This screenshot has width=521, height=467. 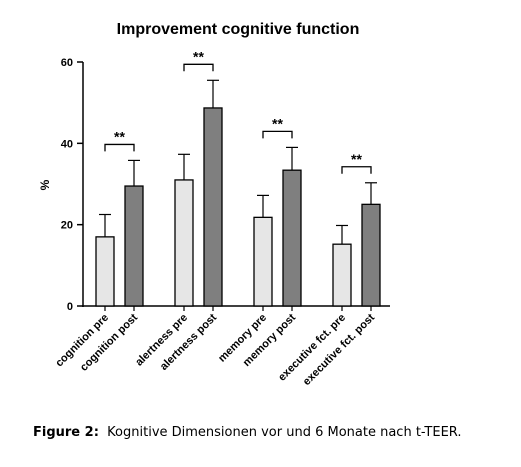 What do you see at coordinates (67, 63) in the screenshot?
I see `y-tick-label: 60` at bounding box center [67, 63].